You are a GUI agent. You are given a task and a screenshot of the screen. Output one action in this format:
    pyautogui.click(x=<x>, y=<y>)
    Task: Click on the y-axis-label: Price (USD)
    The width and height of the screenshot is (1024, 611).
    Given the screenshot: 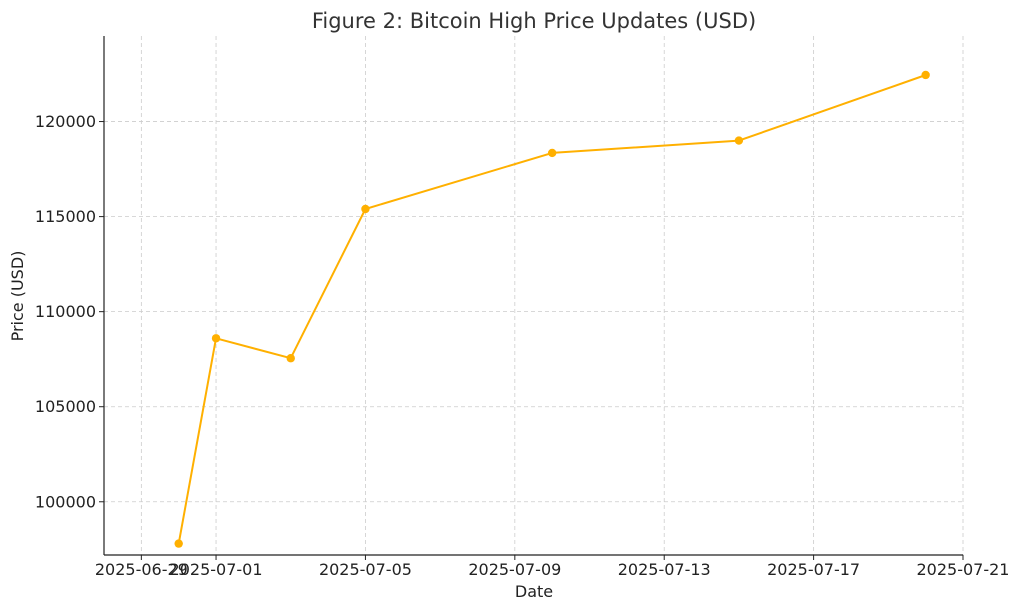 What is the action you would take?
    pyautogui.click(x=17, y=296)
    